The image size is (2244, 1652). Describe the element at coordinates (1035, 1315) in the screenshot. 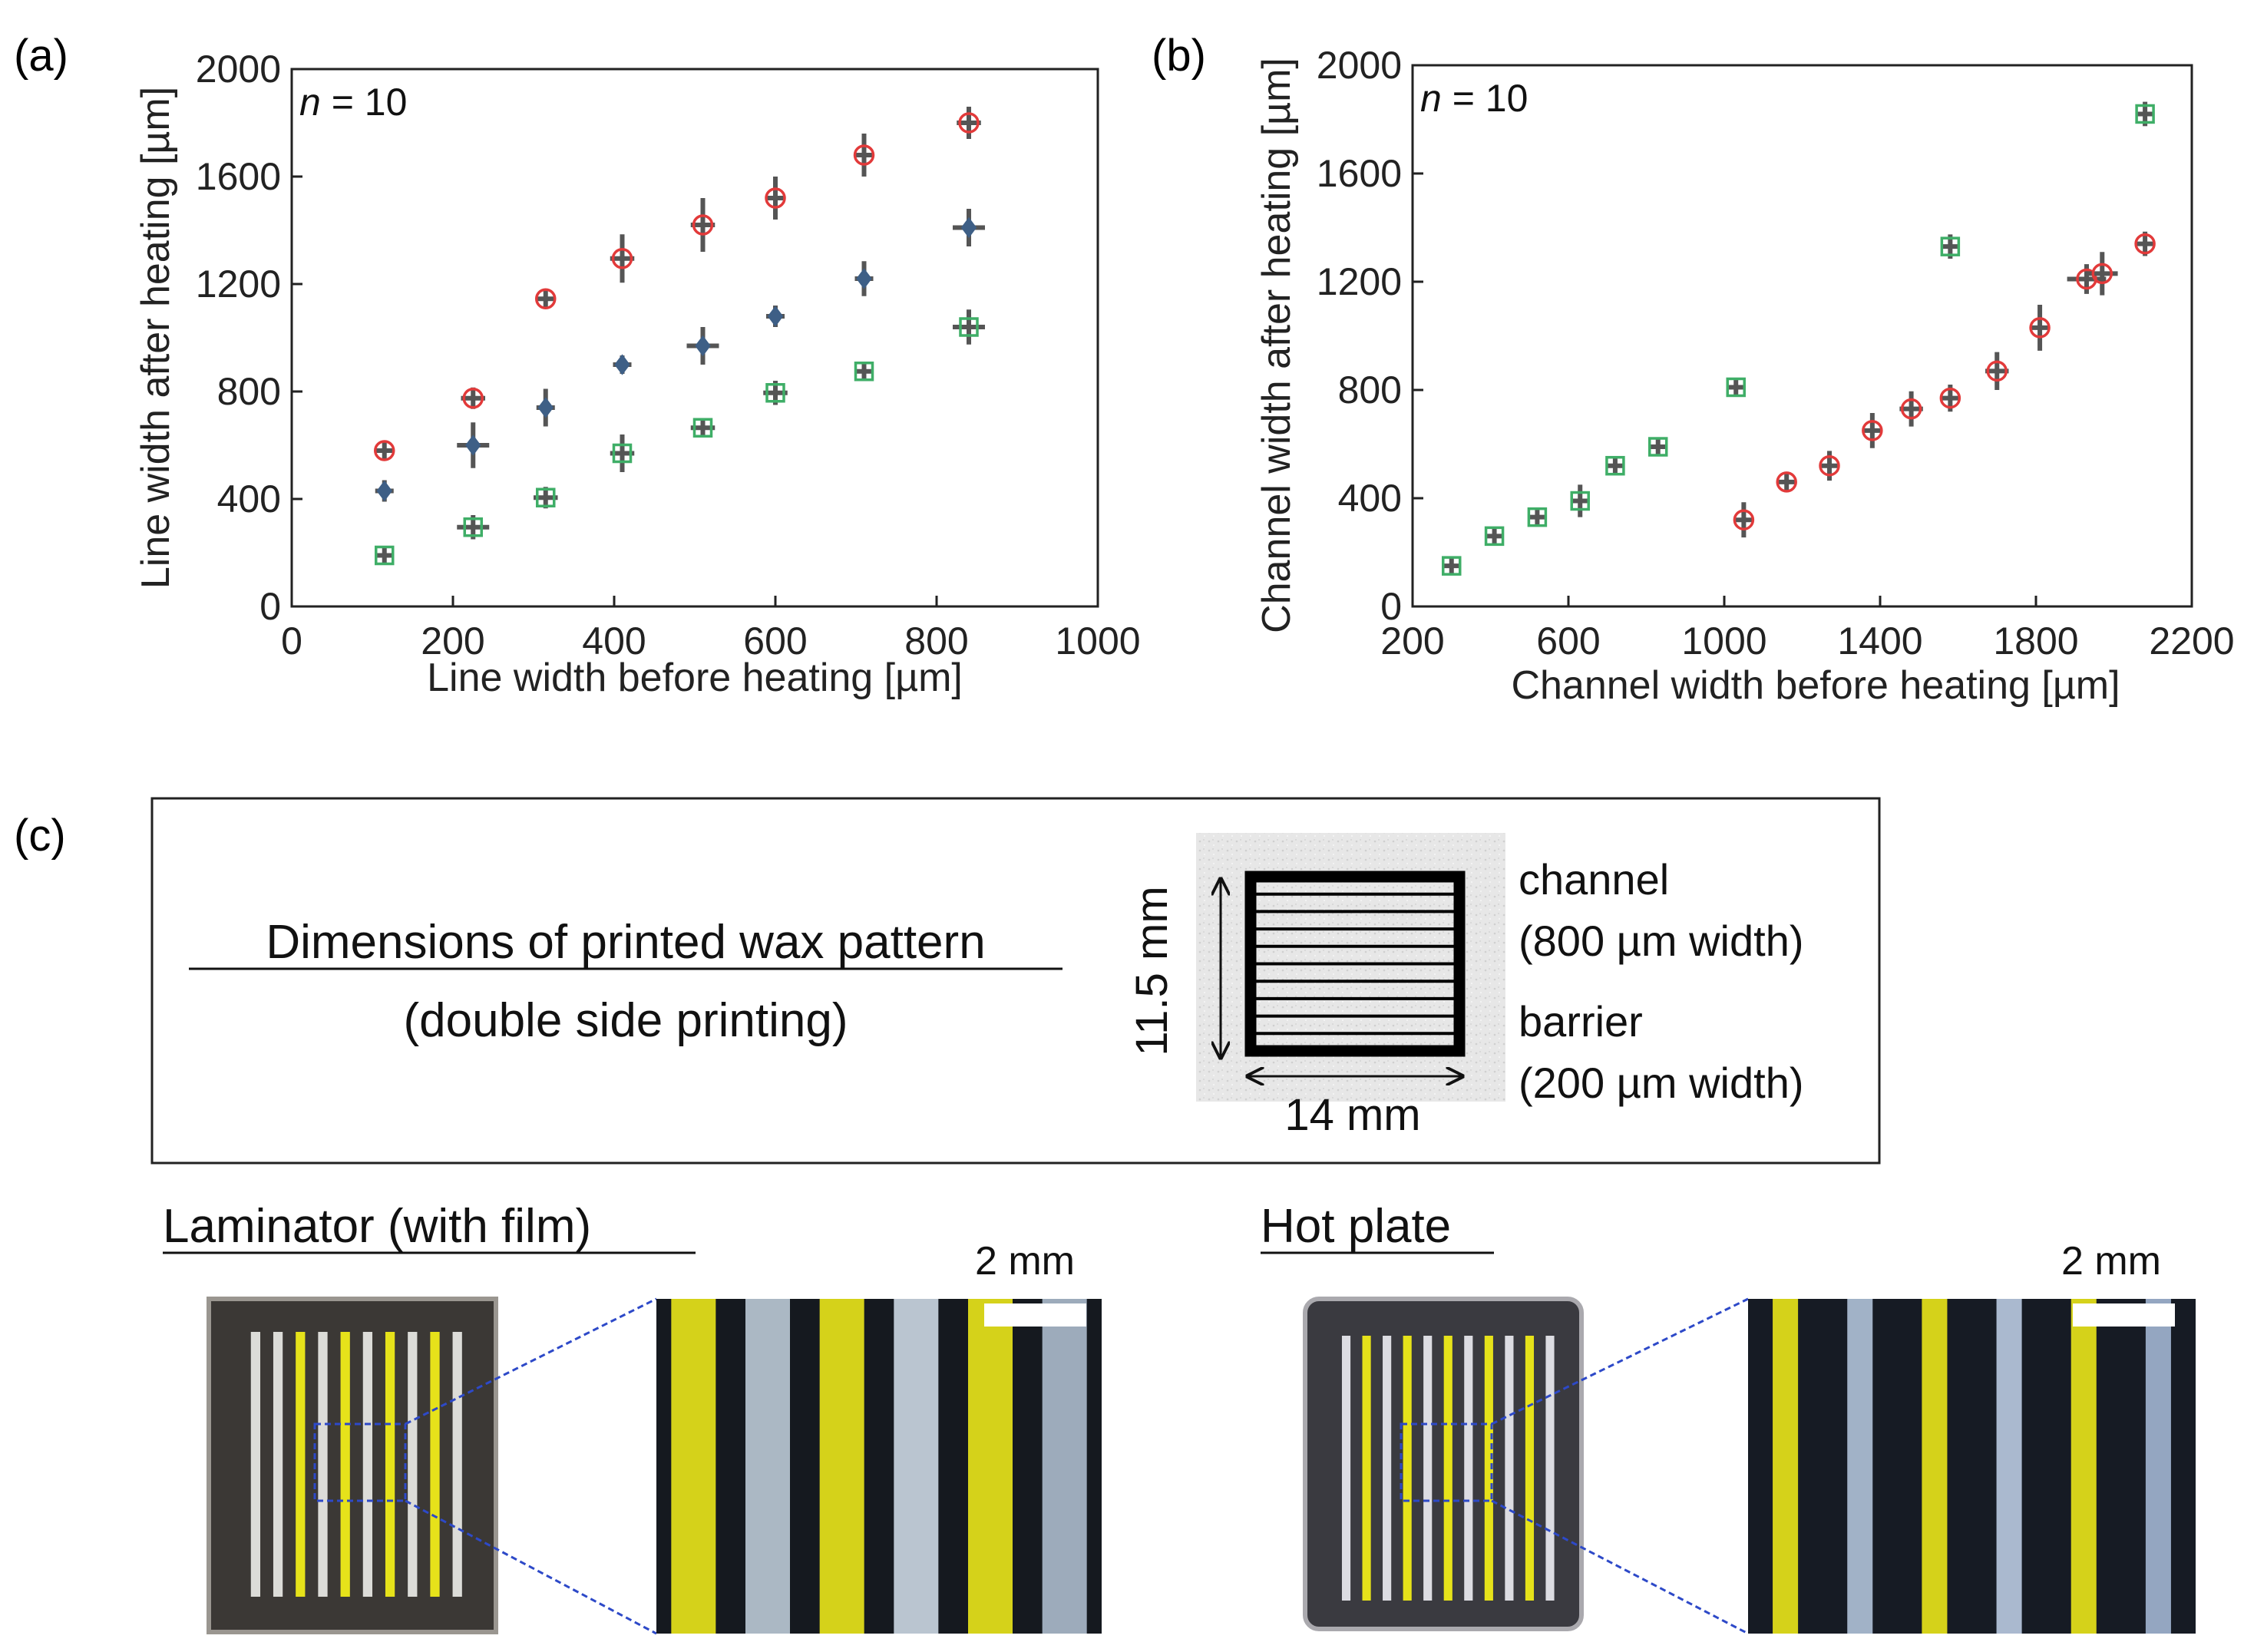

I see `laminator-scale-bar` at that location.